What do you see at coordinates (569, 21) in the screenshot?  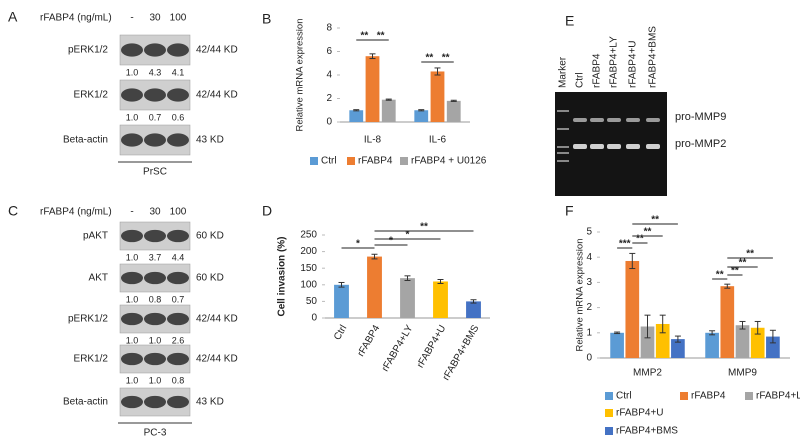 I see `panel-letter: E` at bounding box center [569, 21].